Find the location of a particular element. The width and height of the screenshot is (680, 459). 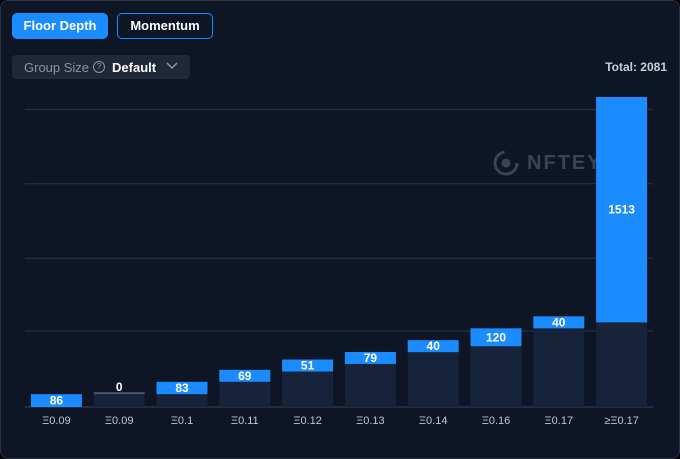

group-size-select: Group Size ? Default is located at coordinates (101, 67).